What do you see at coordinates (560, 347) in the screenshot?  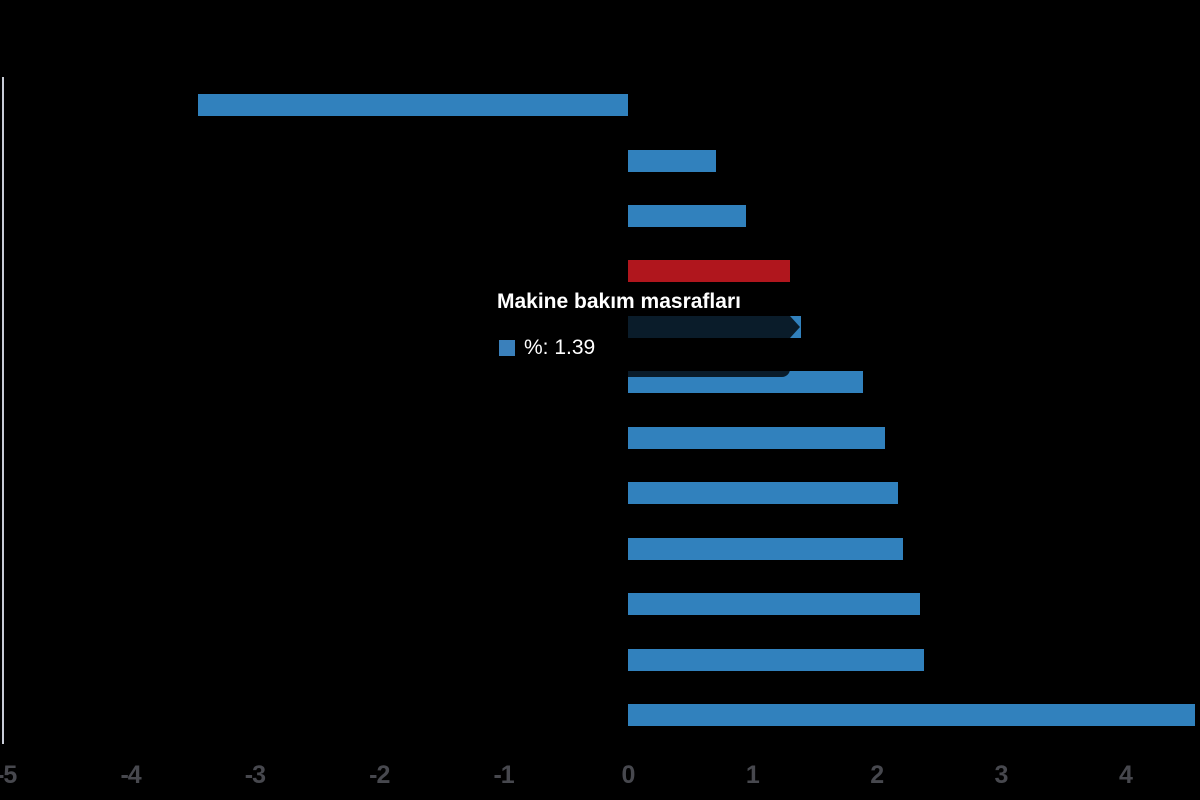 I see `tooltip-value-label: %: 1.39` at bounding box center [560, 347].